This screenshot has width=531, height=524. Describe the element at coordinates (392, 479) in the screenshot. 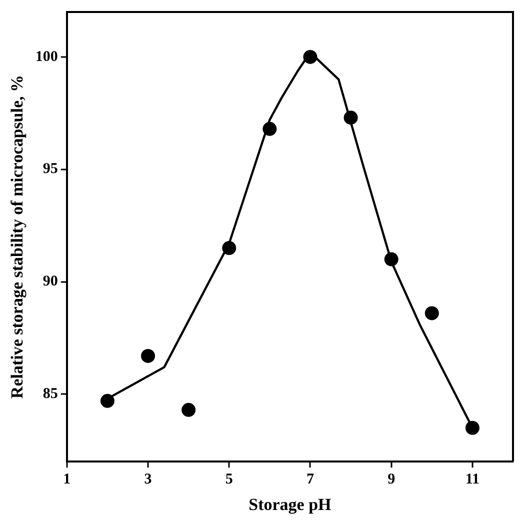

I see `x-tick-label: 9` at that location.